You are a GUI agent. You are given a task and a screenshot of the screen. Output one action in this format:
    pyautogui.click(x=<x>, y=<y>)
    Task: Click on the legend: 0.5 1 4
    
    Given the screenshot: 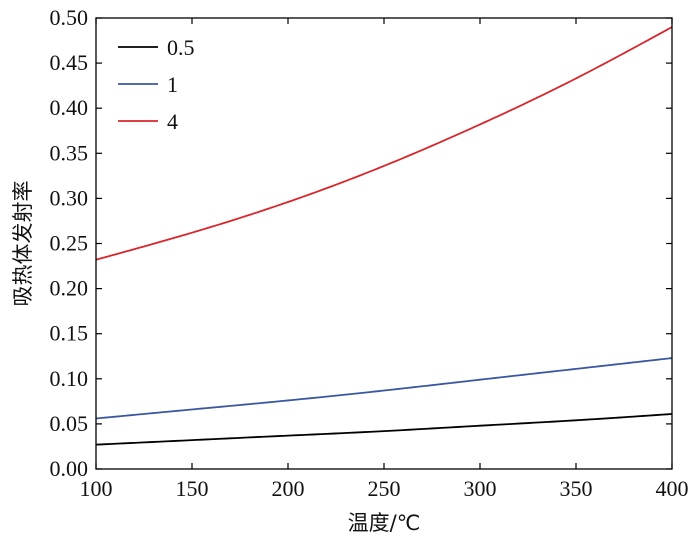 What is the action you would take?
    pyautogui.click(x=156, y=84)
    